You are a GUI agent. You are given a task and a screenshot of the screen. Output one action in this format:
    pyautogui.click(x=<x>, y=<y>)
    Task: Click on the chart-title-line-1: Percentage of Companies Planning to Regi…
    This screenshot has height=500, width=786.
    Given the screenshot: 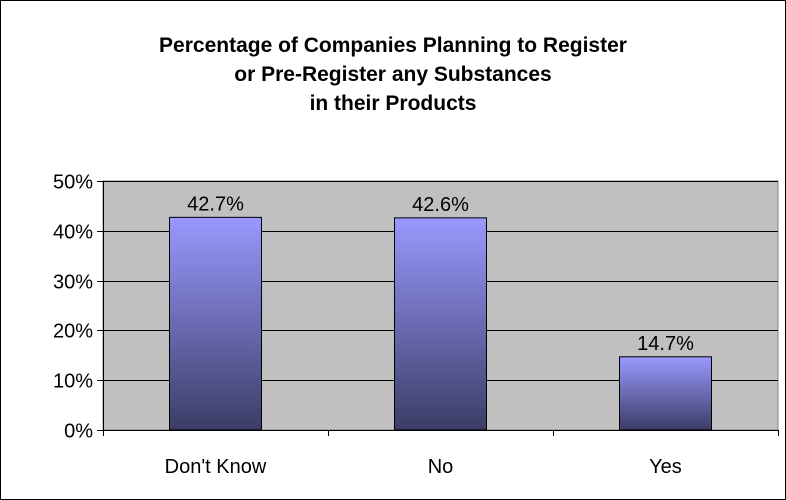 What is the action you would take?
    pyautogui.click(x=393, y=45)
    